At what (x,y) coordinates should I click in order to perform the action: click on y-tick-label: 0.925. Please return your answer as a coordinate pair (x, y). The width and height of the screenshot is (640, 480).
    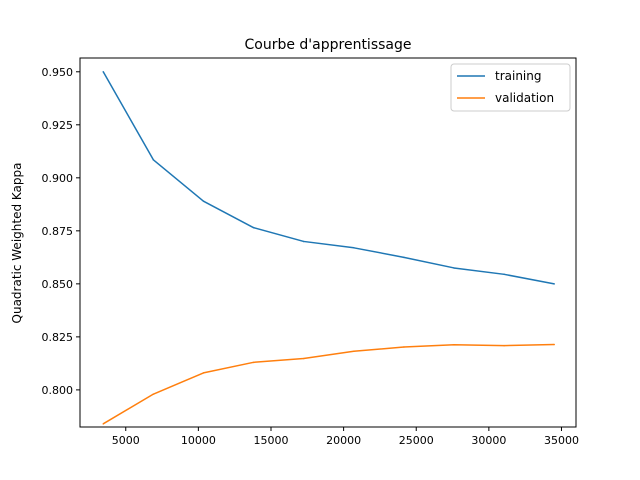
    Looking at the image, I should click on (58, 125).